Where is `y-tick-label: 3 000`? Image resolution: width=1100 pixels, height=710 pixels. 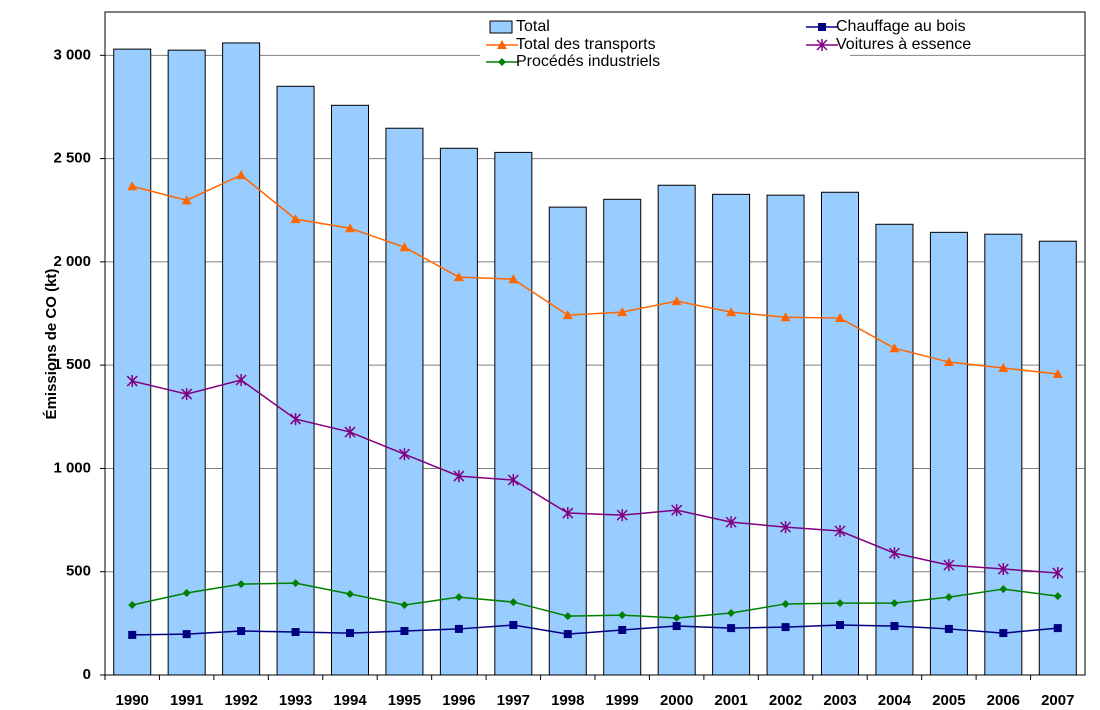
y-tick-label: 3 000 is located at coordinates (72, 54).